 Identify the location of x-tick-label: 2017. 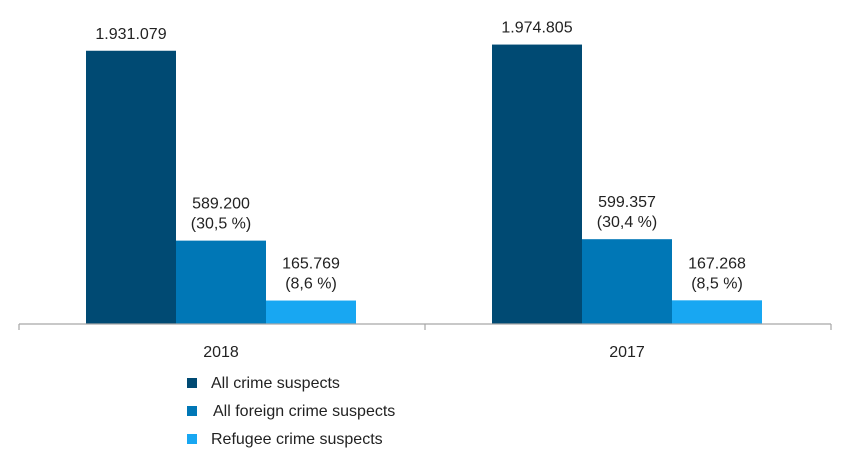
(627, 352).